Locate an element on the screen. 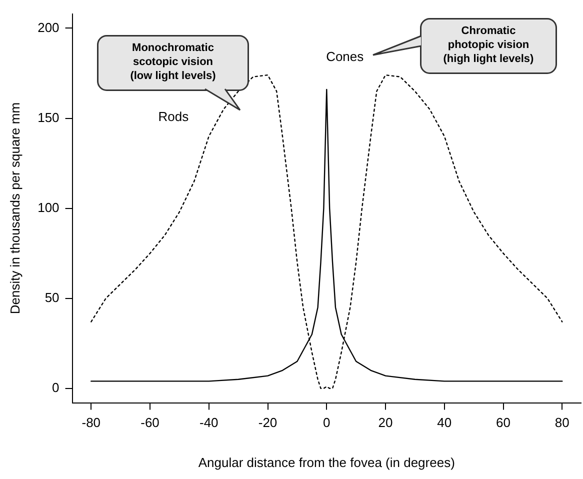  y-tick-label: 200 is located at coordinates (49, 27).